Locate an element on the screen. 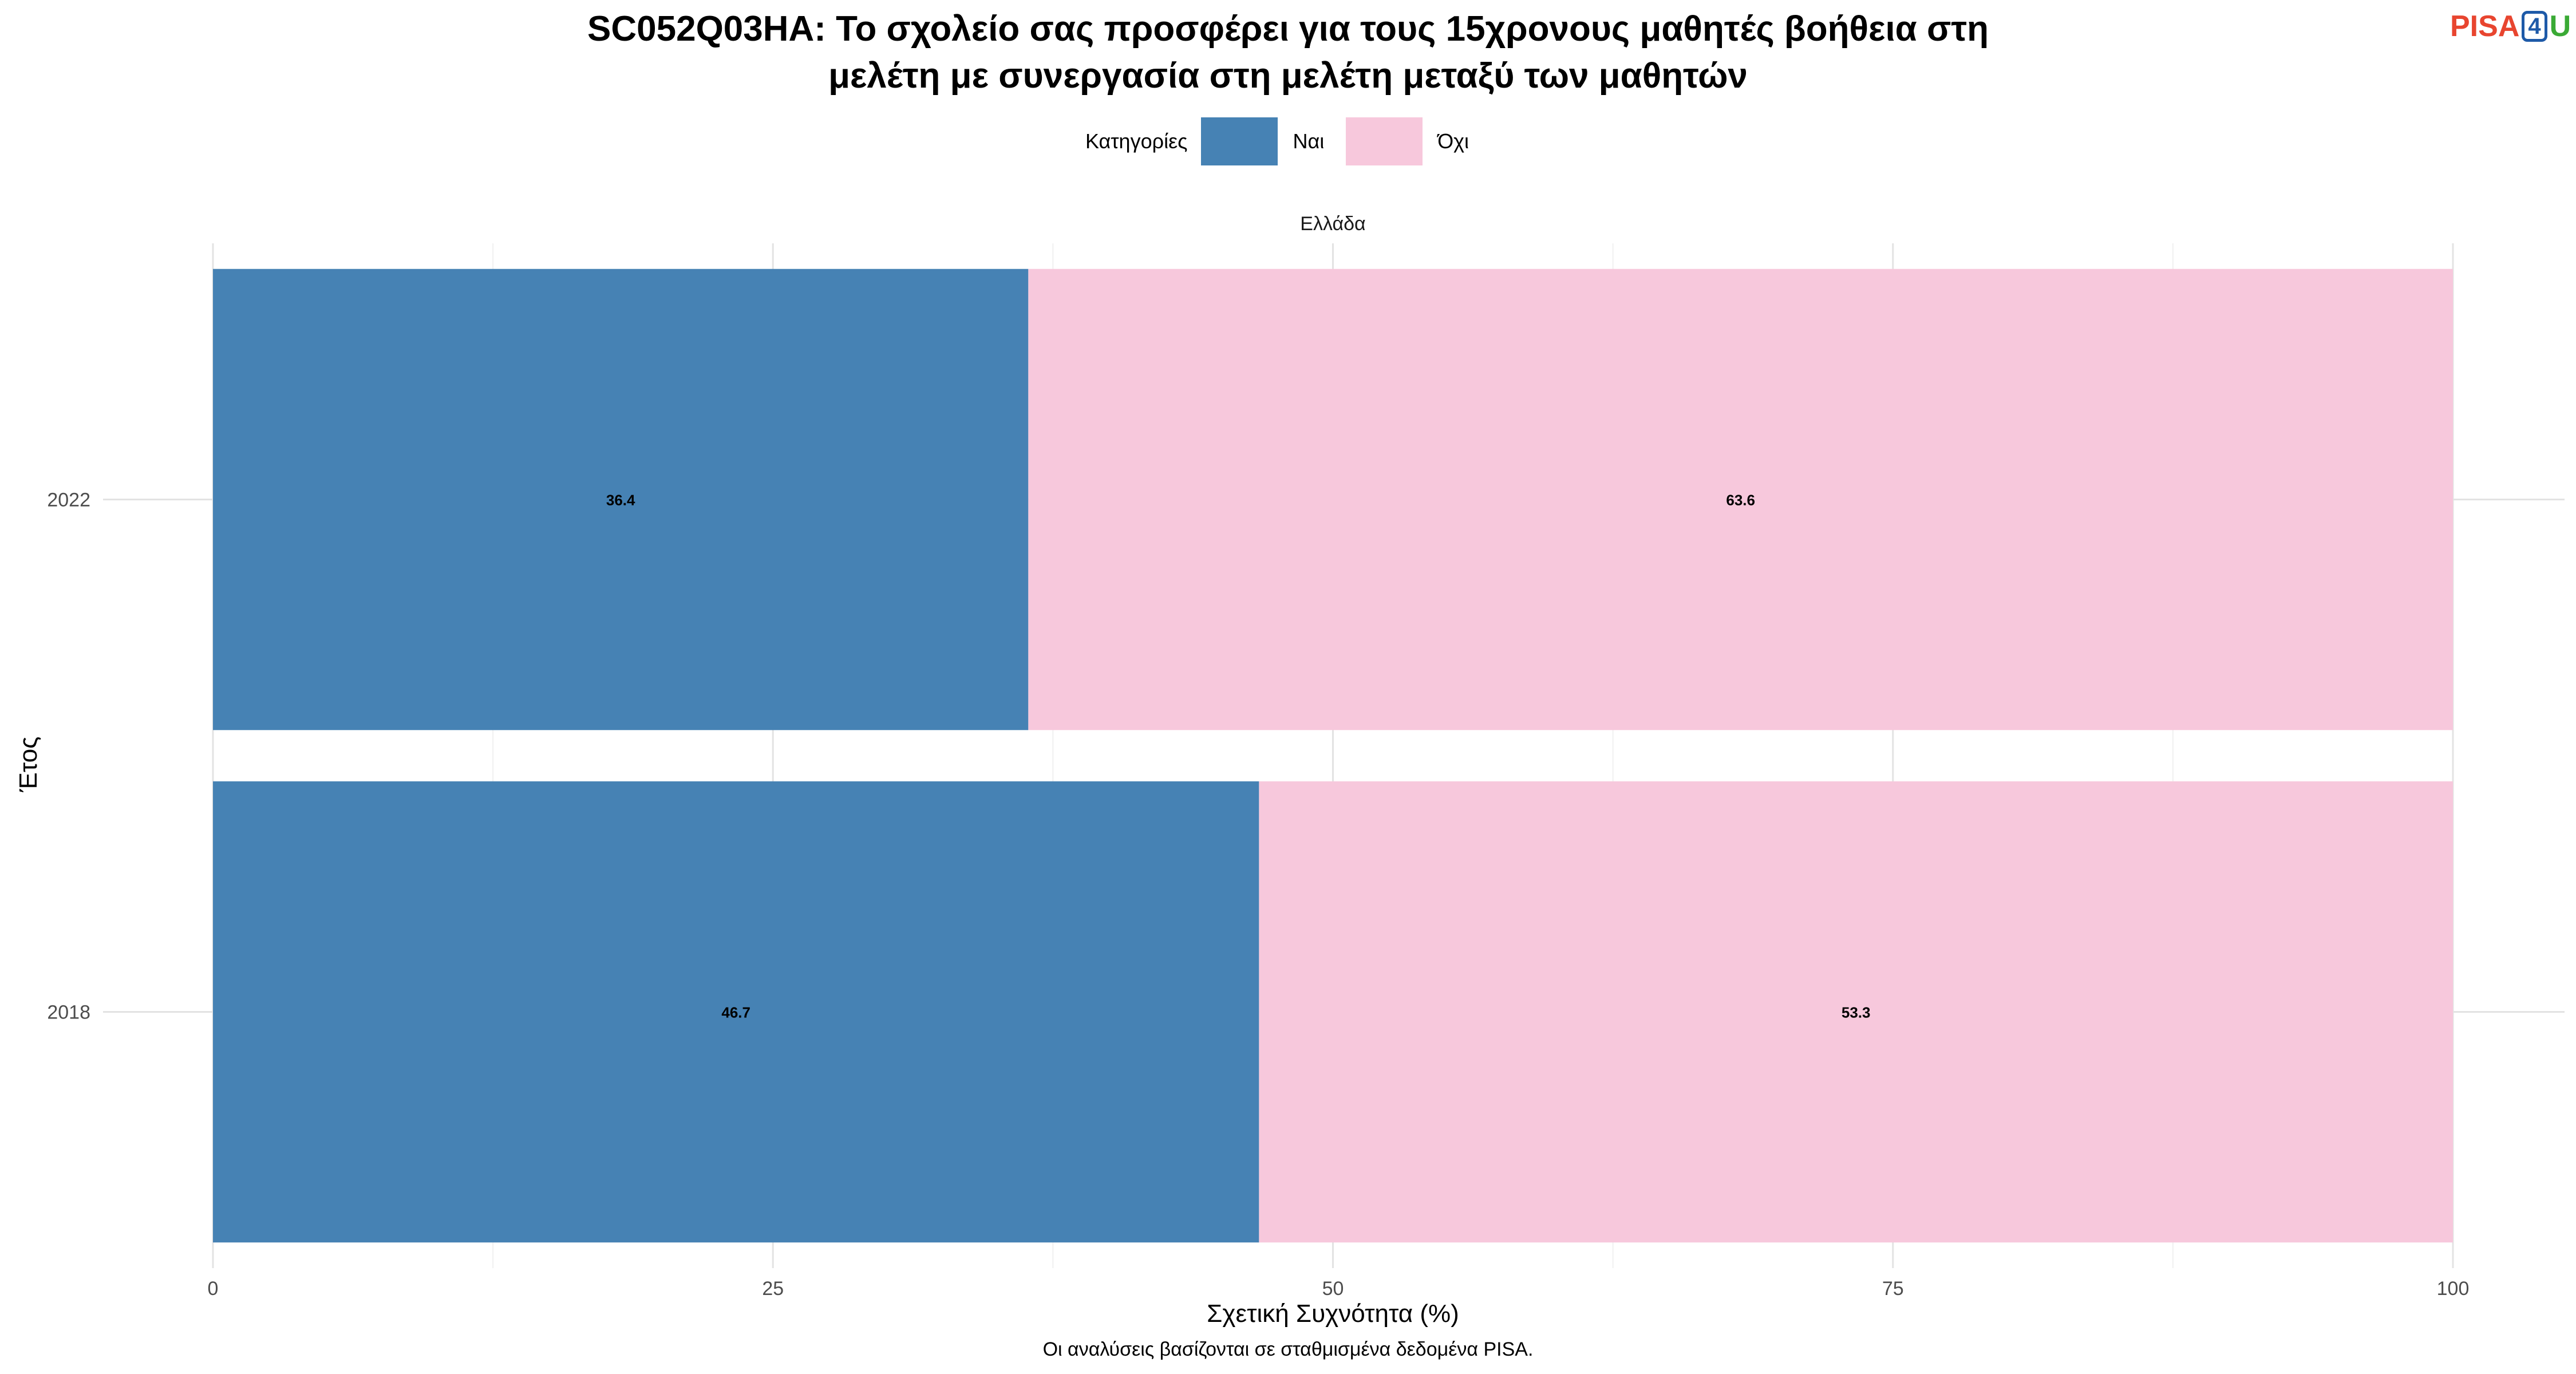 This screenshot has height=1374, width=2576. y-tick-label: 2018 is located at coordinates (68, 1013).